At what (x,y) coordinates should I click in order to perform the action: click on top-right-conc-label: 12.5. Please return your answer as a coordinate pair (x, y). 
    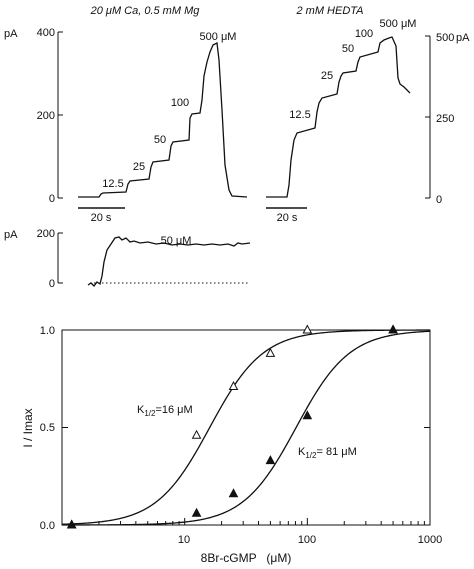
    Looking at the image, I should click on (299, 115).